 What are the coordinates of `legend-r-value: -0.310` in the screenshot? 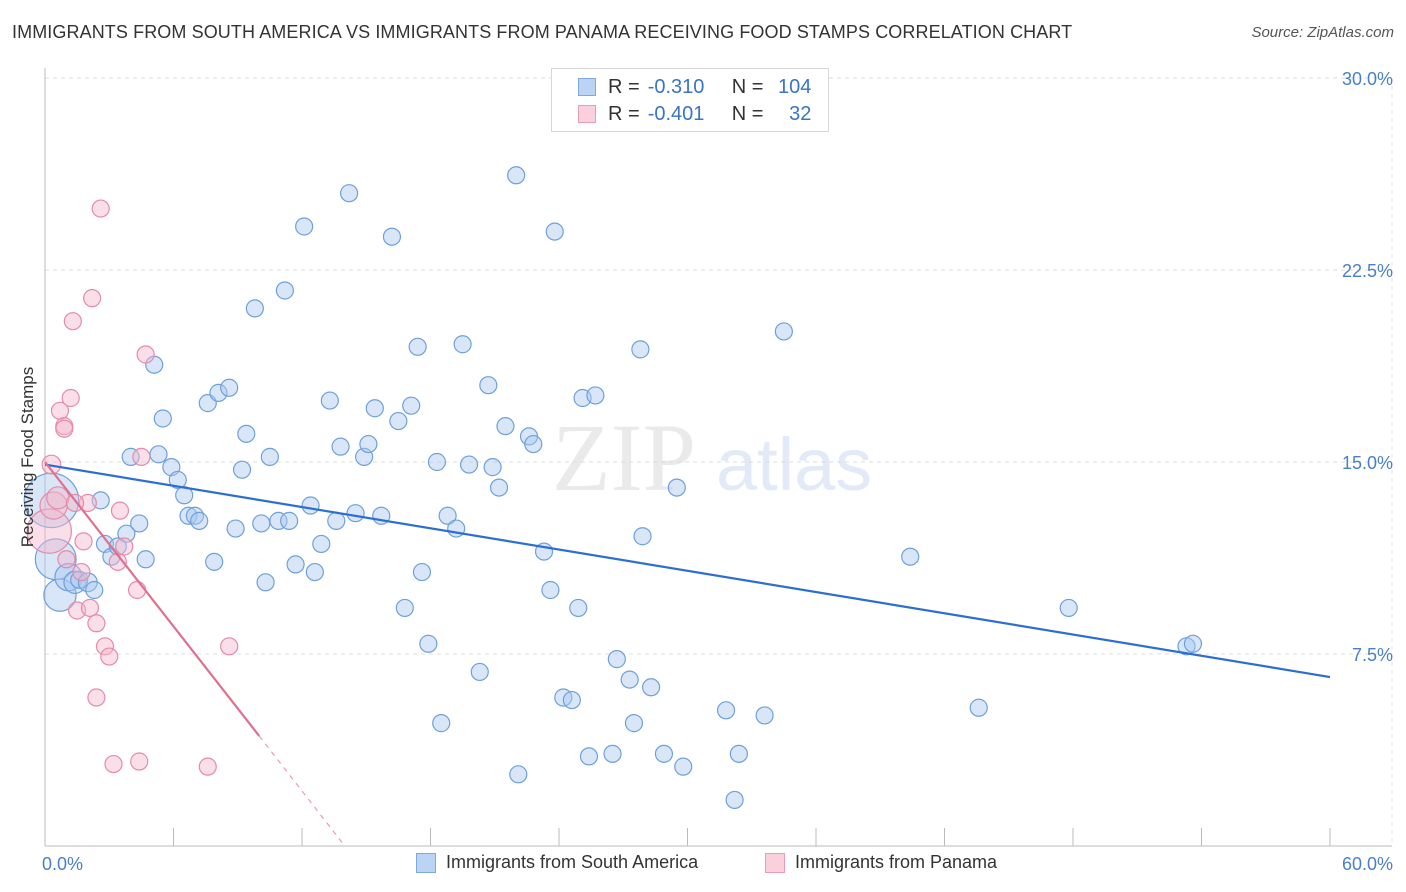 It's located at (676, 86).